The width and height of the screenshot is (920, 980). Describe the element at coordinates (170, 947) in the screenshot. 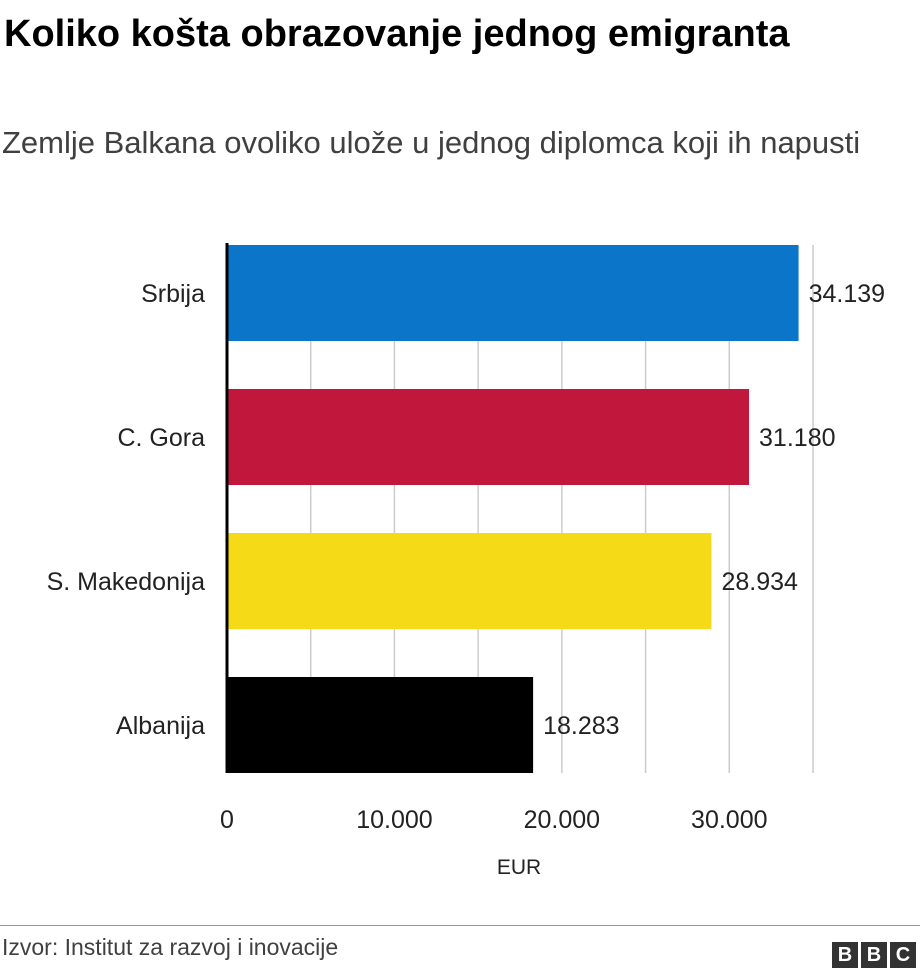

I see `source-note: Izvor: Institut za razvoj i inovacije` at that location.